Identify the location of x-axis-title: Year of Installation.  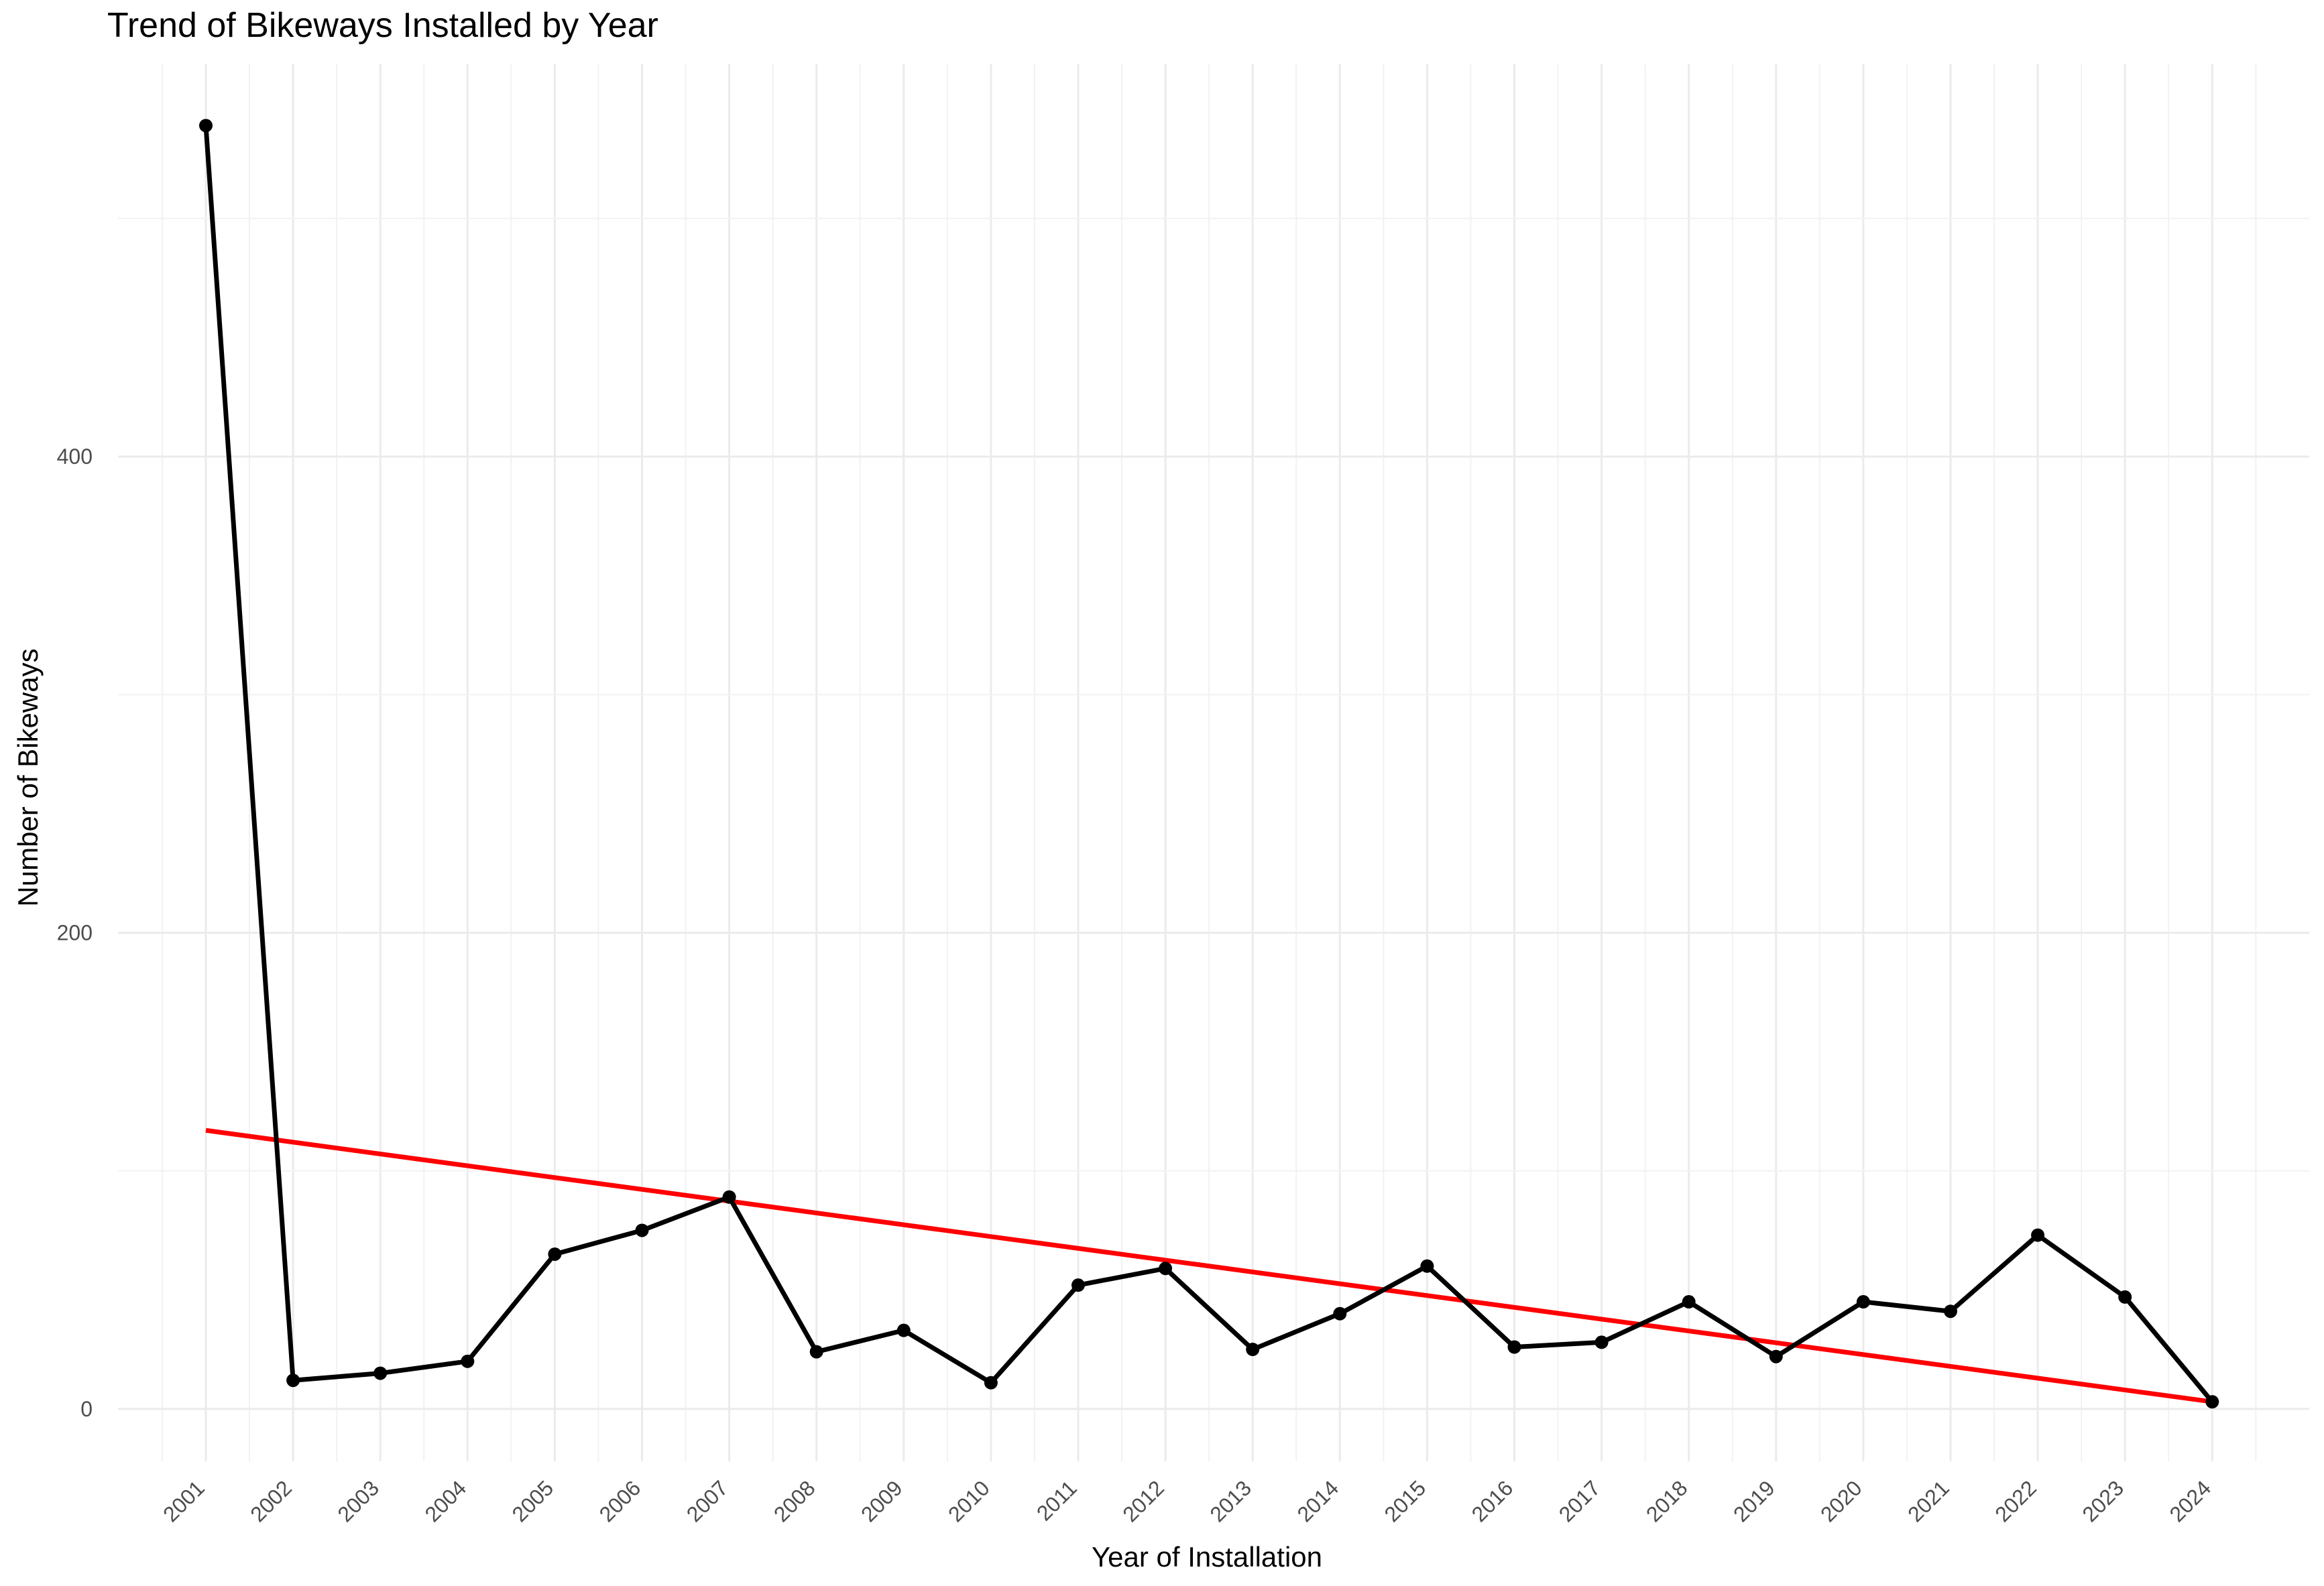
(1207, 1557).